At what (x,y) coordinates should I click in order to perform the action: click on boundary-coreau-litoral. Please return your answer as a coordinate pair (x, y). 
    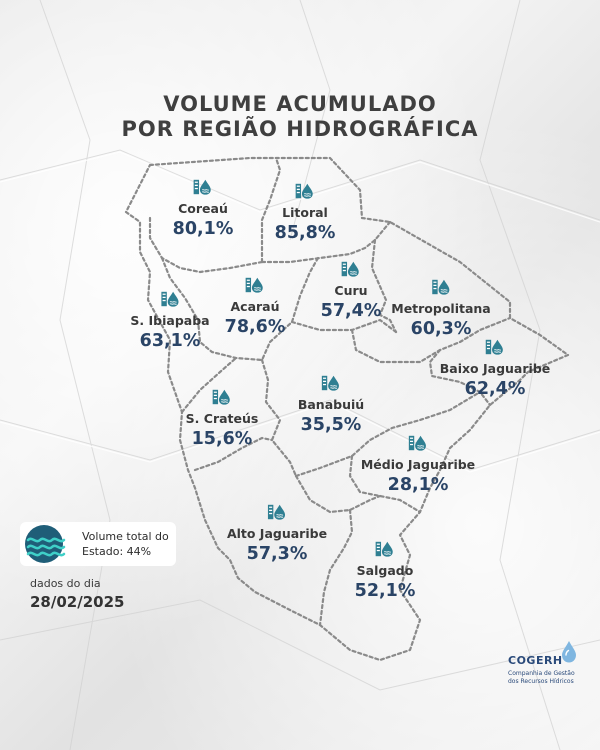
    Looking at the image, I should click on (271, 210).